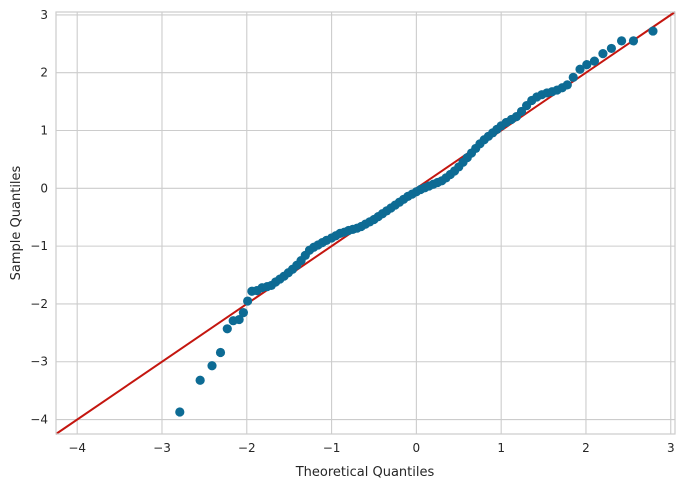 The width and height of the screenshot is (685, 489). Describe the element at coordinates (371, 448) in the screenshot. I see `x-tick-labels: −4 −3 −2 −1 0 1 2 3` at that location.